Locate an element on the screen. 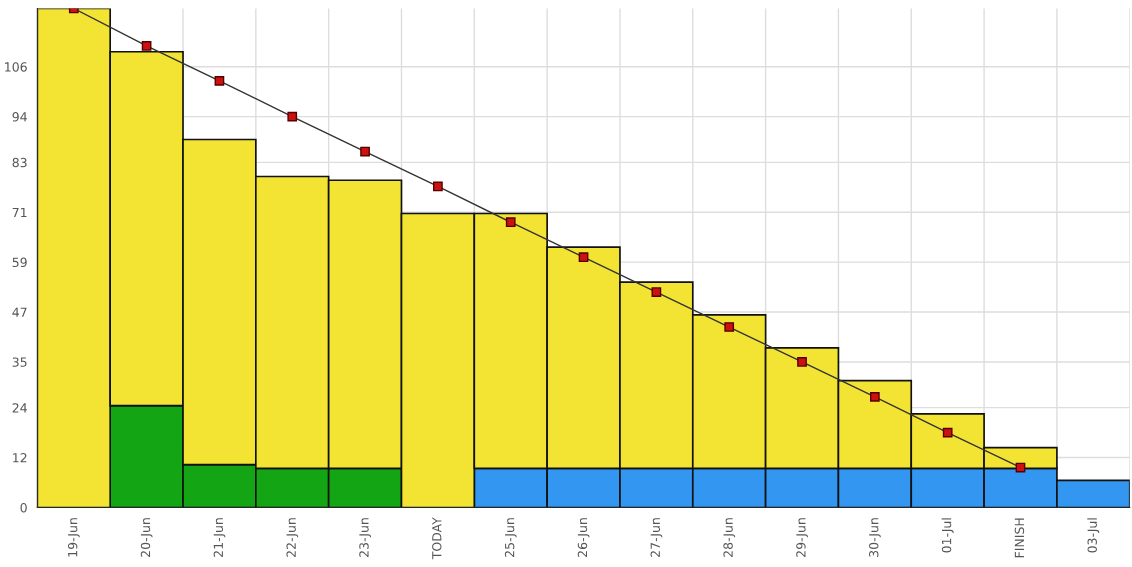 Image resolution: width=1132 pixels, height=567 pixels. x-tick-label: 28-Jun is located at coordinates (729, 537).